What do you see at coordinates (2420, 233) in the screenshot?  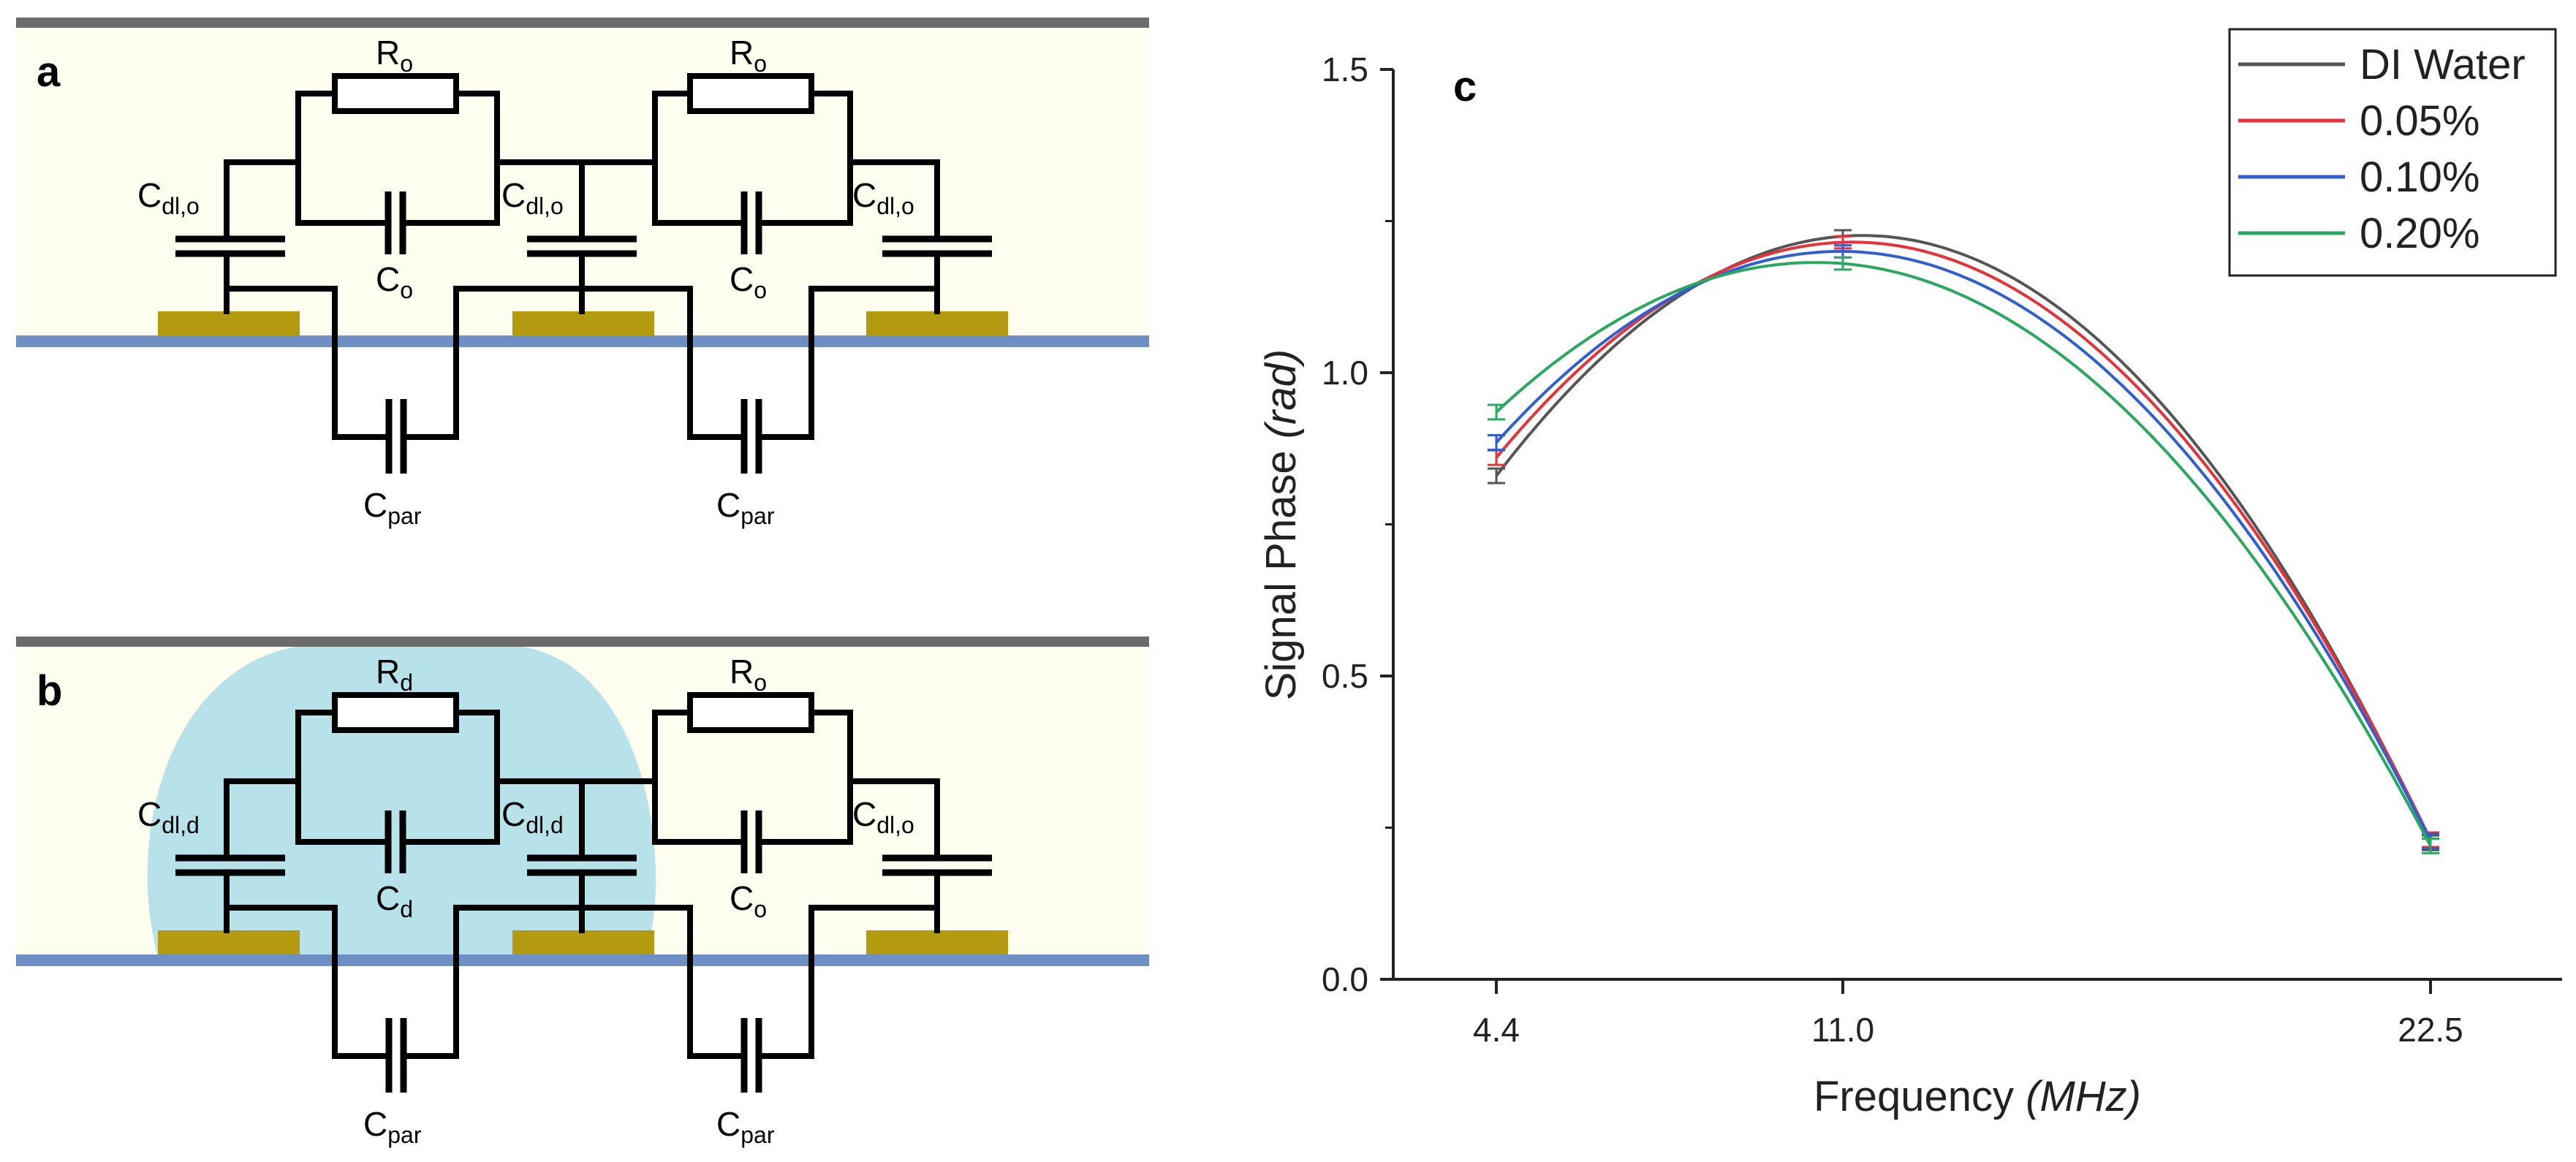 I see `legend-label-0-20-: 0.20%` at bounding box center [2420, 233].